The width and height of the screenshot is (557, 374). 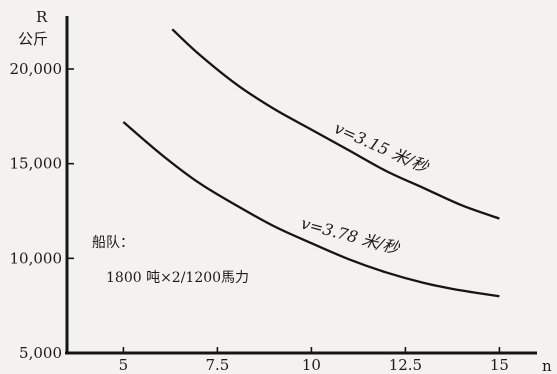 I want to click on x-tick-label: 15, so click(x=499, y=365).